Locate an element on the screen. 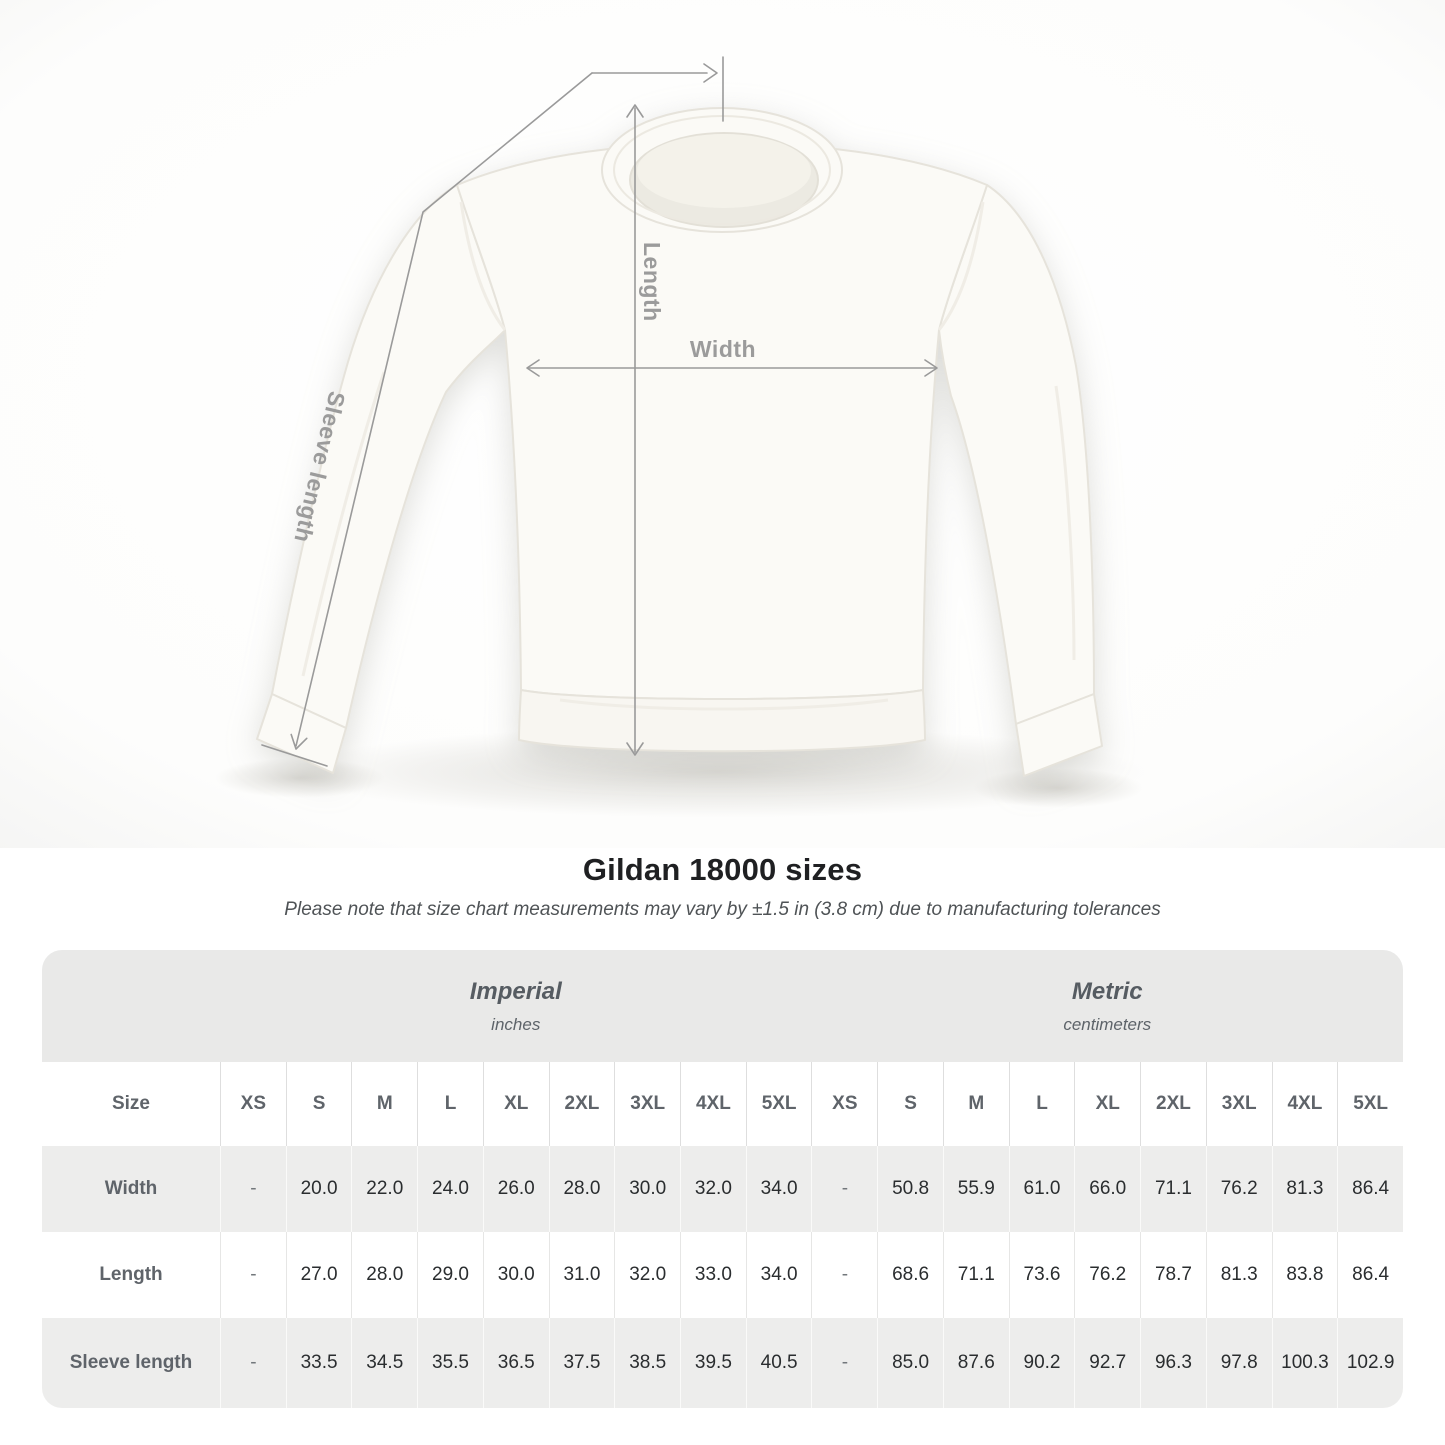 This screenshot has width=1445, height=1445. imperial-title: Imperial is located at coordinates (515, 991).